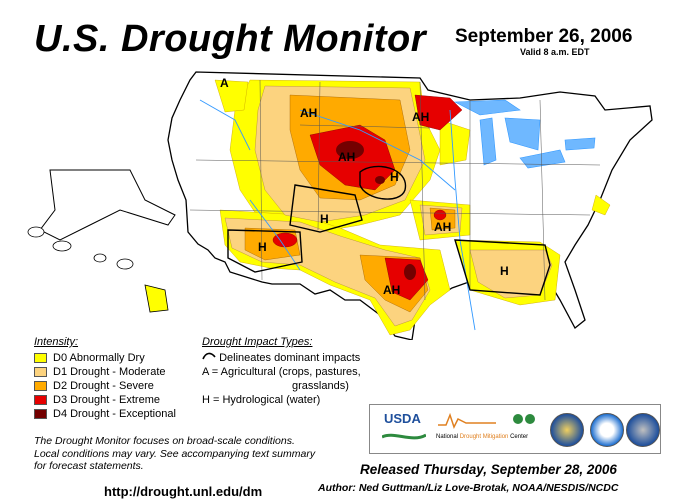 This screenshot has width=675, height=504. I want to click on map-label-ah-texas: AH, so click(392, 290).